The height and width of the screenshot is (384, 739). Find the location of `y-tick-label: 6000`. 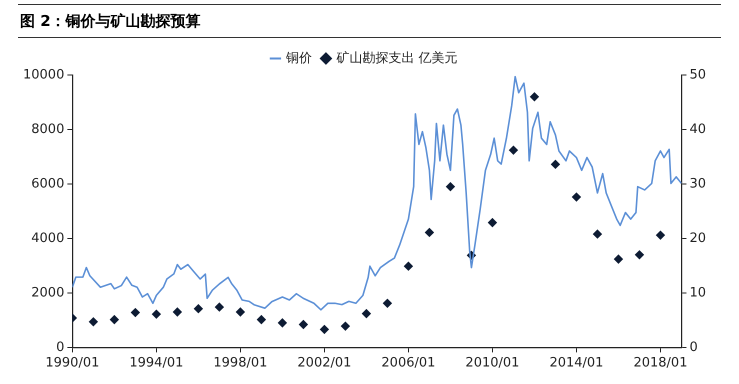

y-tick-label: 6000 is located at coordinates (47, 184).